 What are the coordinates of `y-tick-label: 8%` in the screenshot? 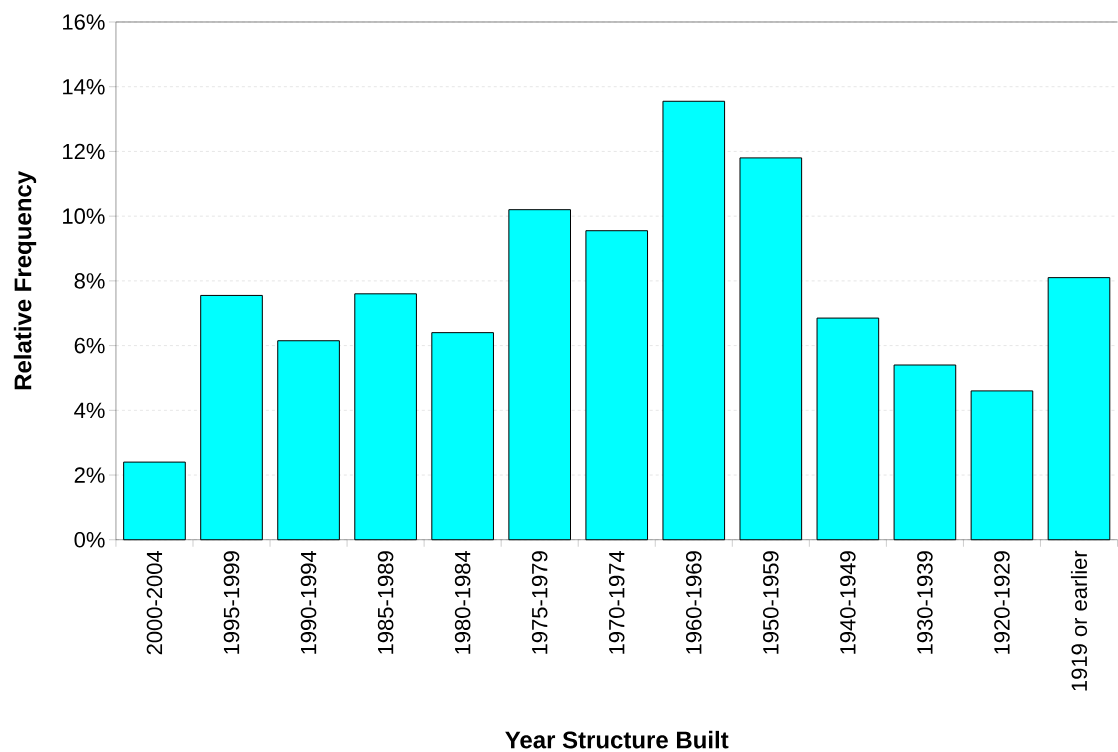 It's located at (89, 281).